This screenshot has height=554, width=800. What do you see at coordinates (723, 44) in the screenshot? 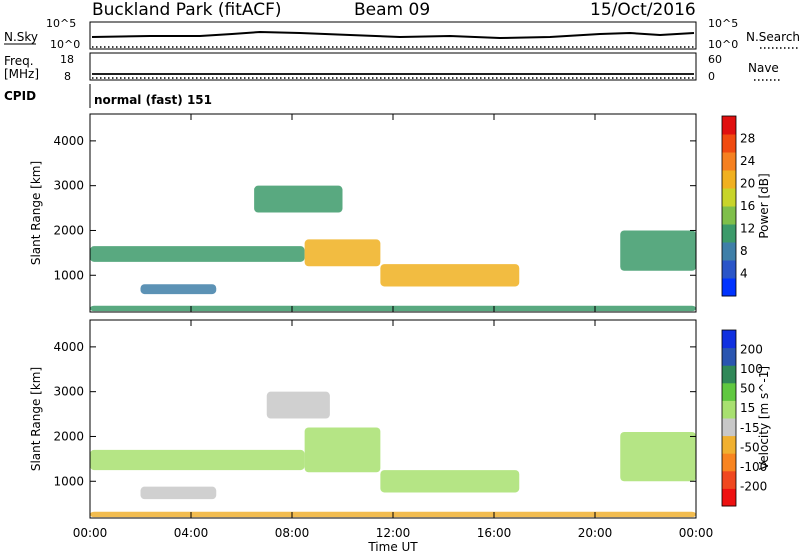
I see `nsearch-tick-low: 10^0` at bounding box center [723, 44].